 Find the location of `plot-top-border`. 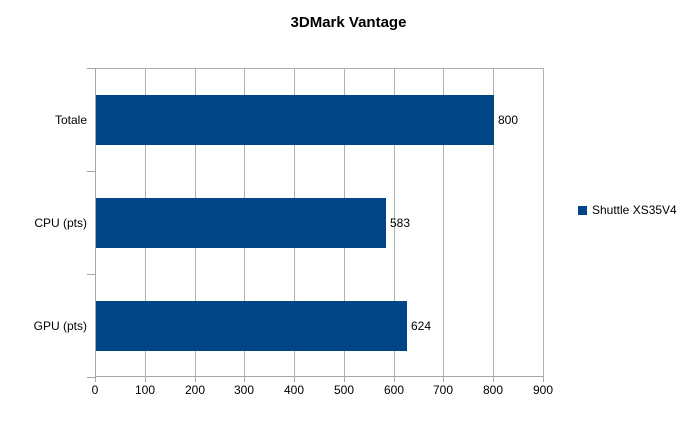

plot-top-border is located at coordinates (319, 68).